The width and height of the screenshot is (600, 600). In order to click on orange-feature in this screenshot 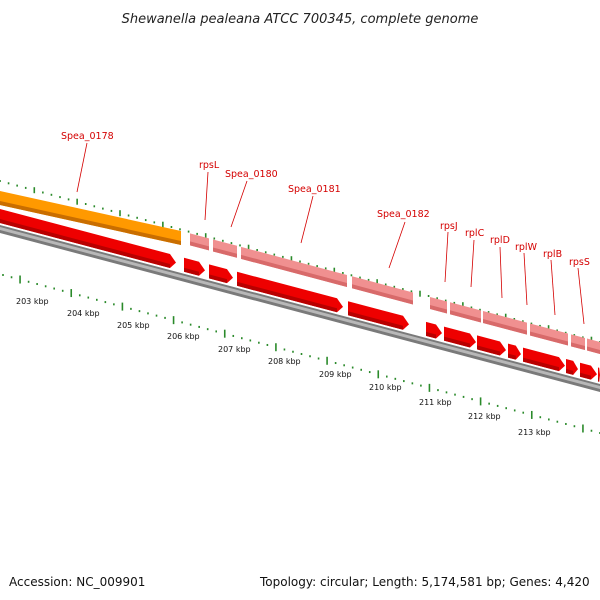, I will do `click(90, 218)`.